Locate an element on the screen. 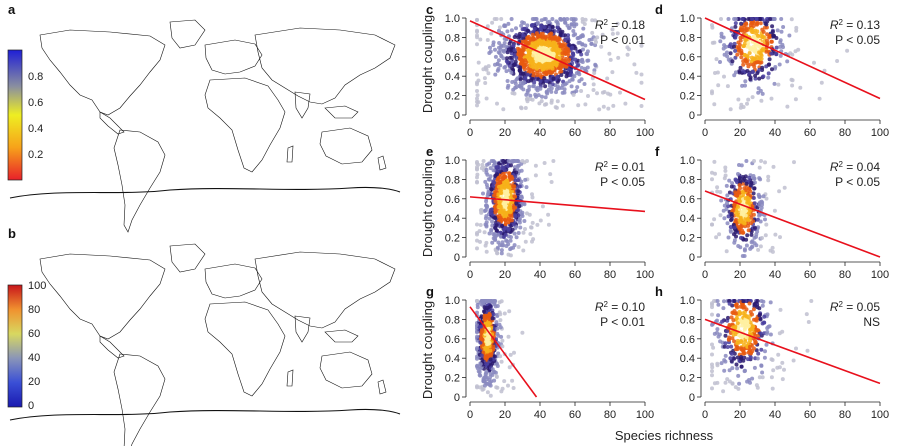 The width and height of the screenshot is (900, 446). y-tick-label-e: 0.6 is located at coordinates (452, 200).